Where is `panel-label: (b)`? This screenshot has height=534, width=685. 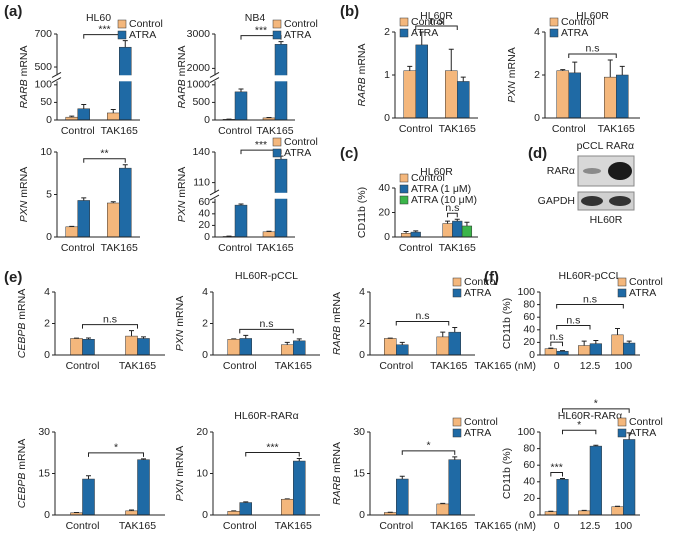 panel-label: (b) is located at coordinates (349, 11).